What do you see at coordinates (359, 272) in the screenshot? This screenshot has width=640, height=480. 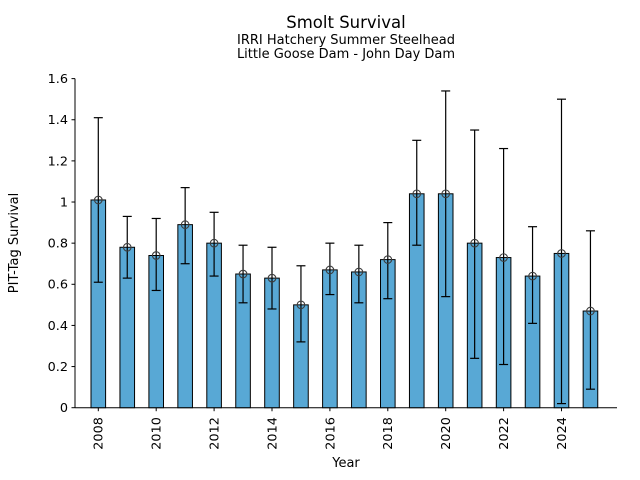 I see `marker-2017` at bounding box center [359, 272].